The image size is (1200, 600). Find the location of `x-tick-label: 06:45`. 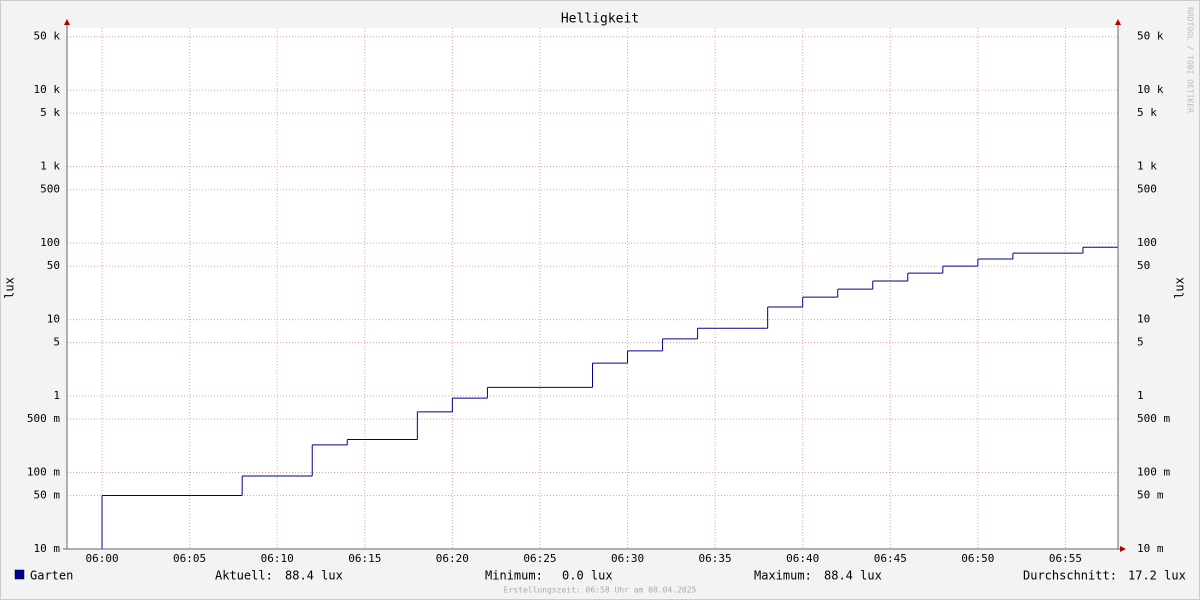

x-tick-label: 06:45 is located at coordinates (890, 558).